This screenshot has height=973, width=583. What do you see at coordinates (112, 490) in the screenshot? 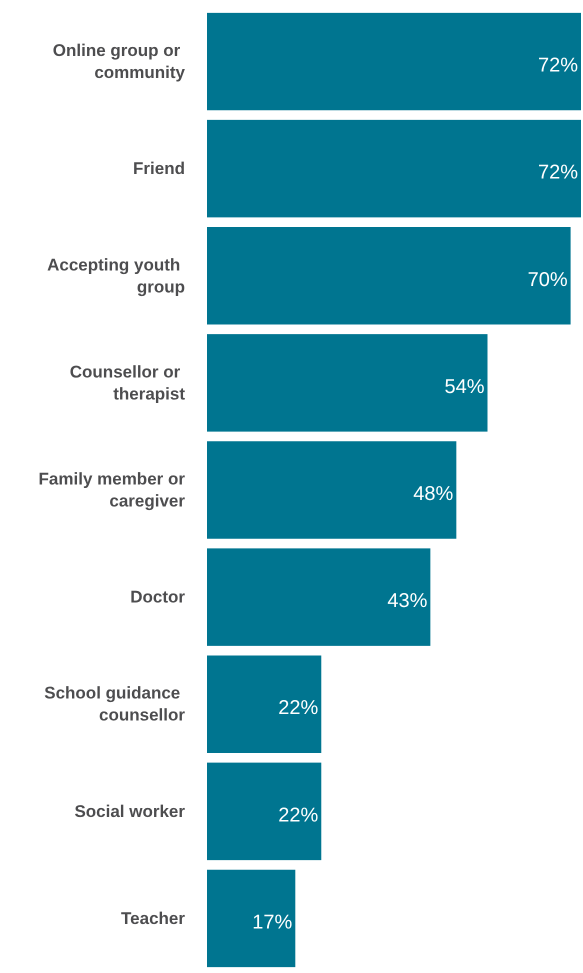
I see `y-tick-label: Family member or caregiver` at bounding box center [112, 490].